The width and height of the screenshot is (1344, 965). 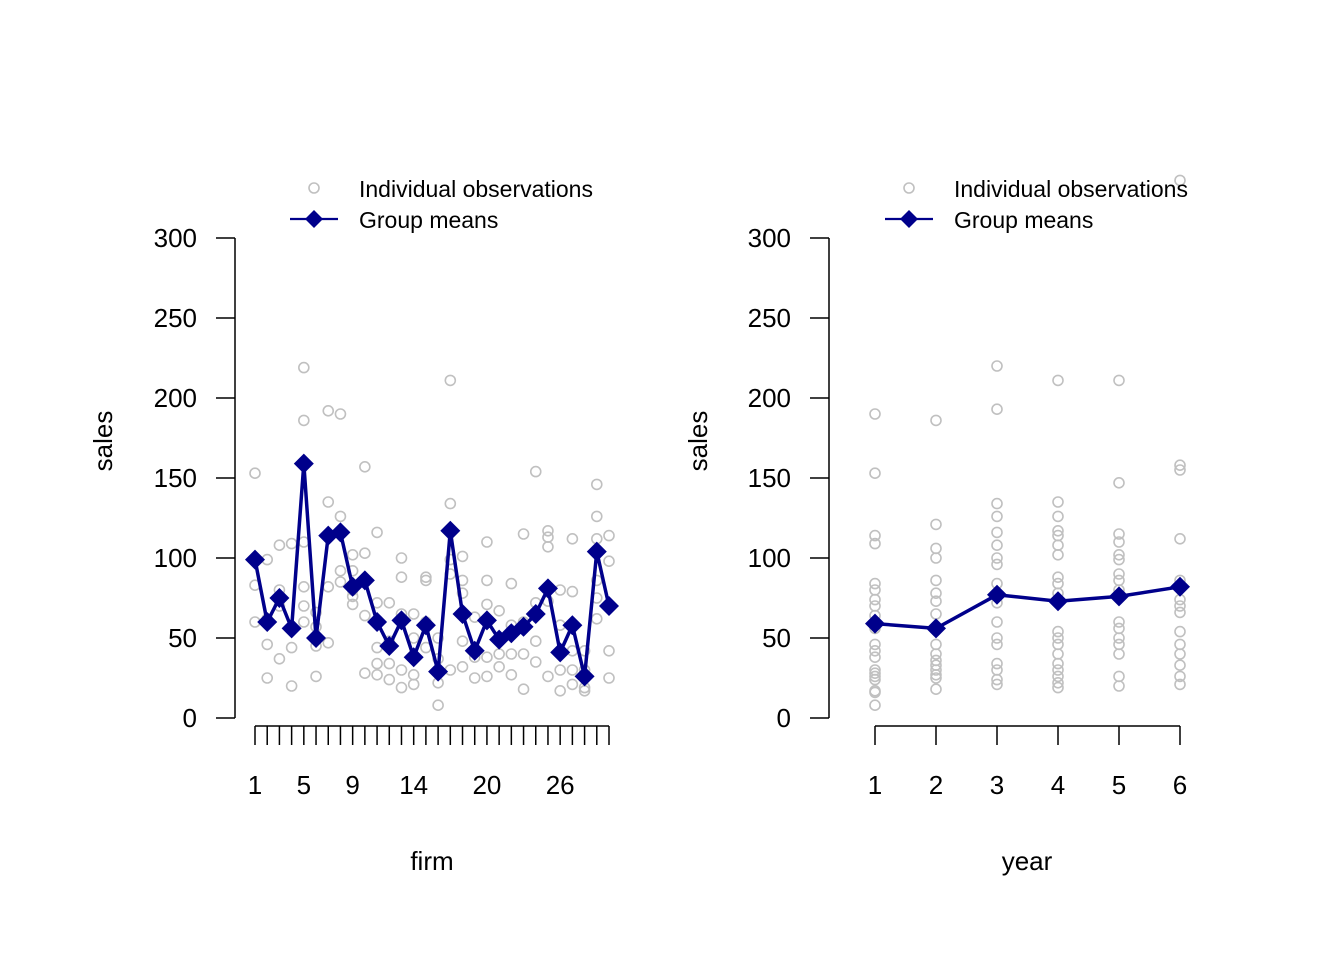 What do you see at coordinates (698, 441) in the screenshot?
I see `y-axis-title: sales` at bounding box center [698, 441].